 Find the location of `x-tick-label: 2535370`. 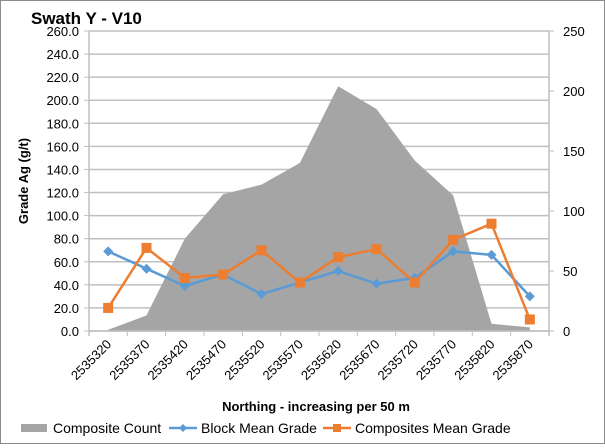

x-tick-label: 2535370 is located at coordinates (129, 360).